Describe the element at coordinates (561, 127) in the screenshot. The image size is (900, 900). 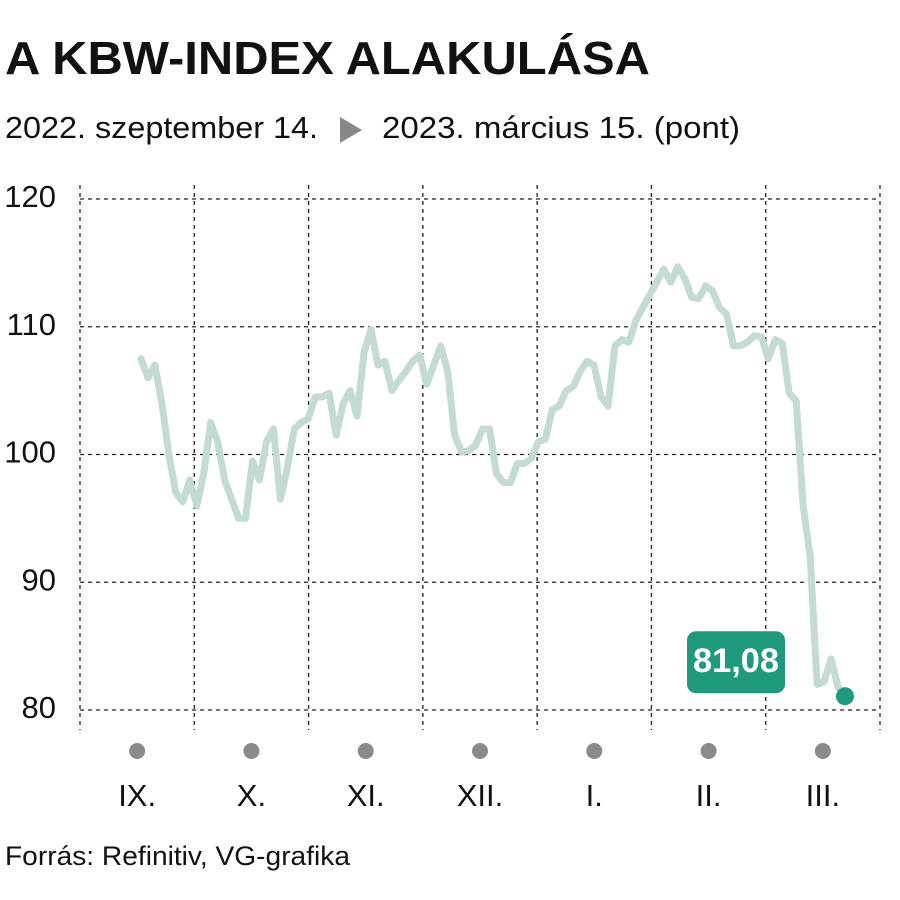
I see `subtitle-end: 2023. március 15. (pont)` at that location.